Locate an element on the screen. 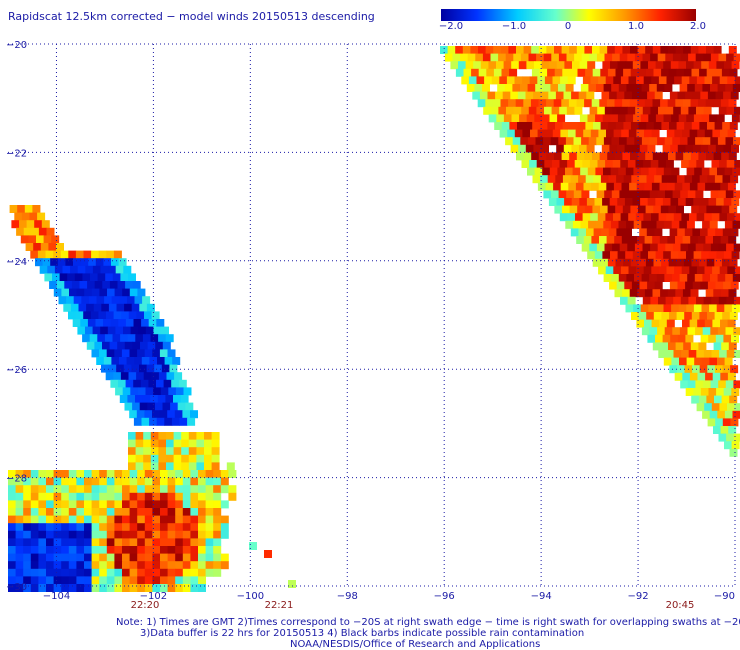 This screenshot has height=650, width=740. latitude-tick-label: −30 is located at coordinates (16, 587).